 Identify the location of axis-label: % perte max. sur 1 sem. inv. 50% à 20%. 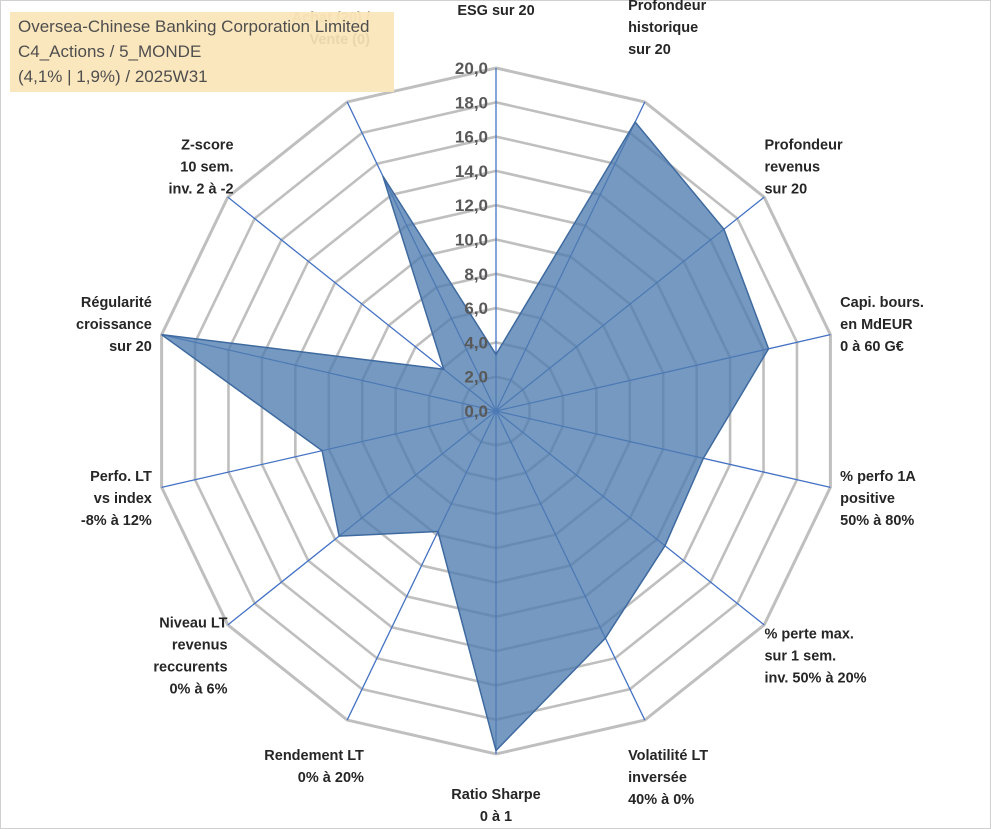
(815, 656).